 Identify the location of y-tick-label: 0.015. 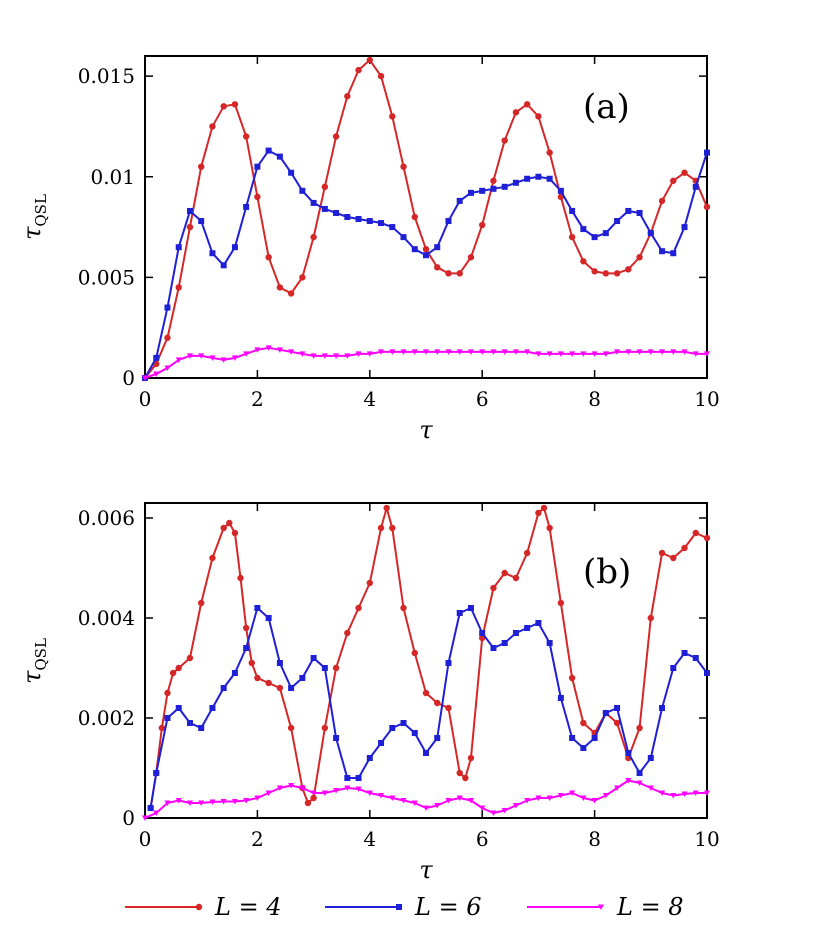
(106, 76).